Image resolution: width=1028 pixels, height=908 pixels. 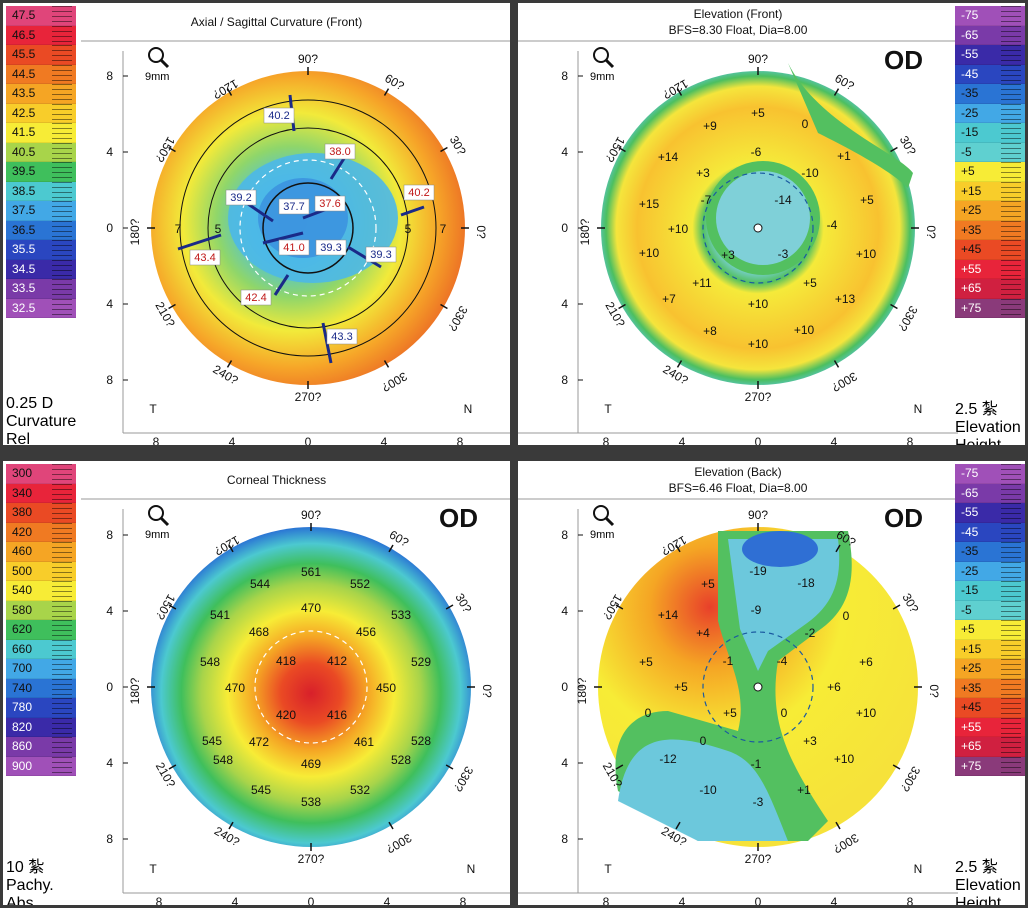 What do you see at coordinates (971, 288) in the screenshot?
I see `scale-value: +65` at bounding box center [971, 288].